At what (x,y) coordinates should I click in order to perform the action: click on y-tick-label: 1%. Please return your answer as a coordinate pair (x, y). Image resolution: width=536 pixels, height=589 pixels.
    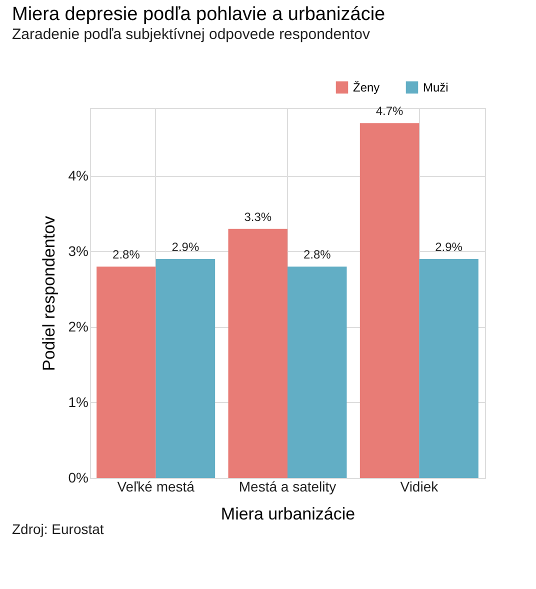
    Looking at the image, I should click on (78, 402).